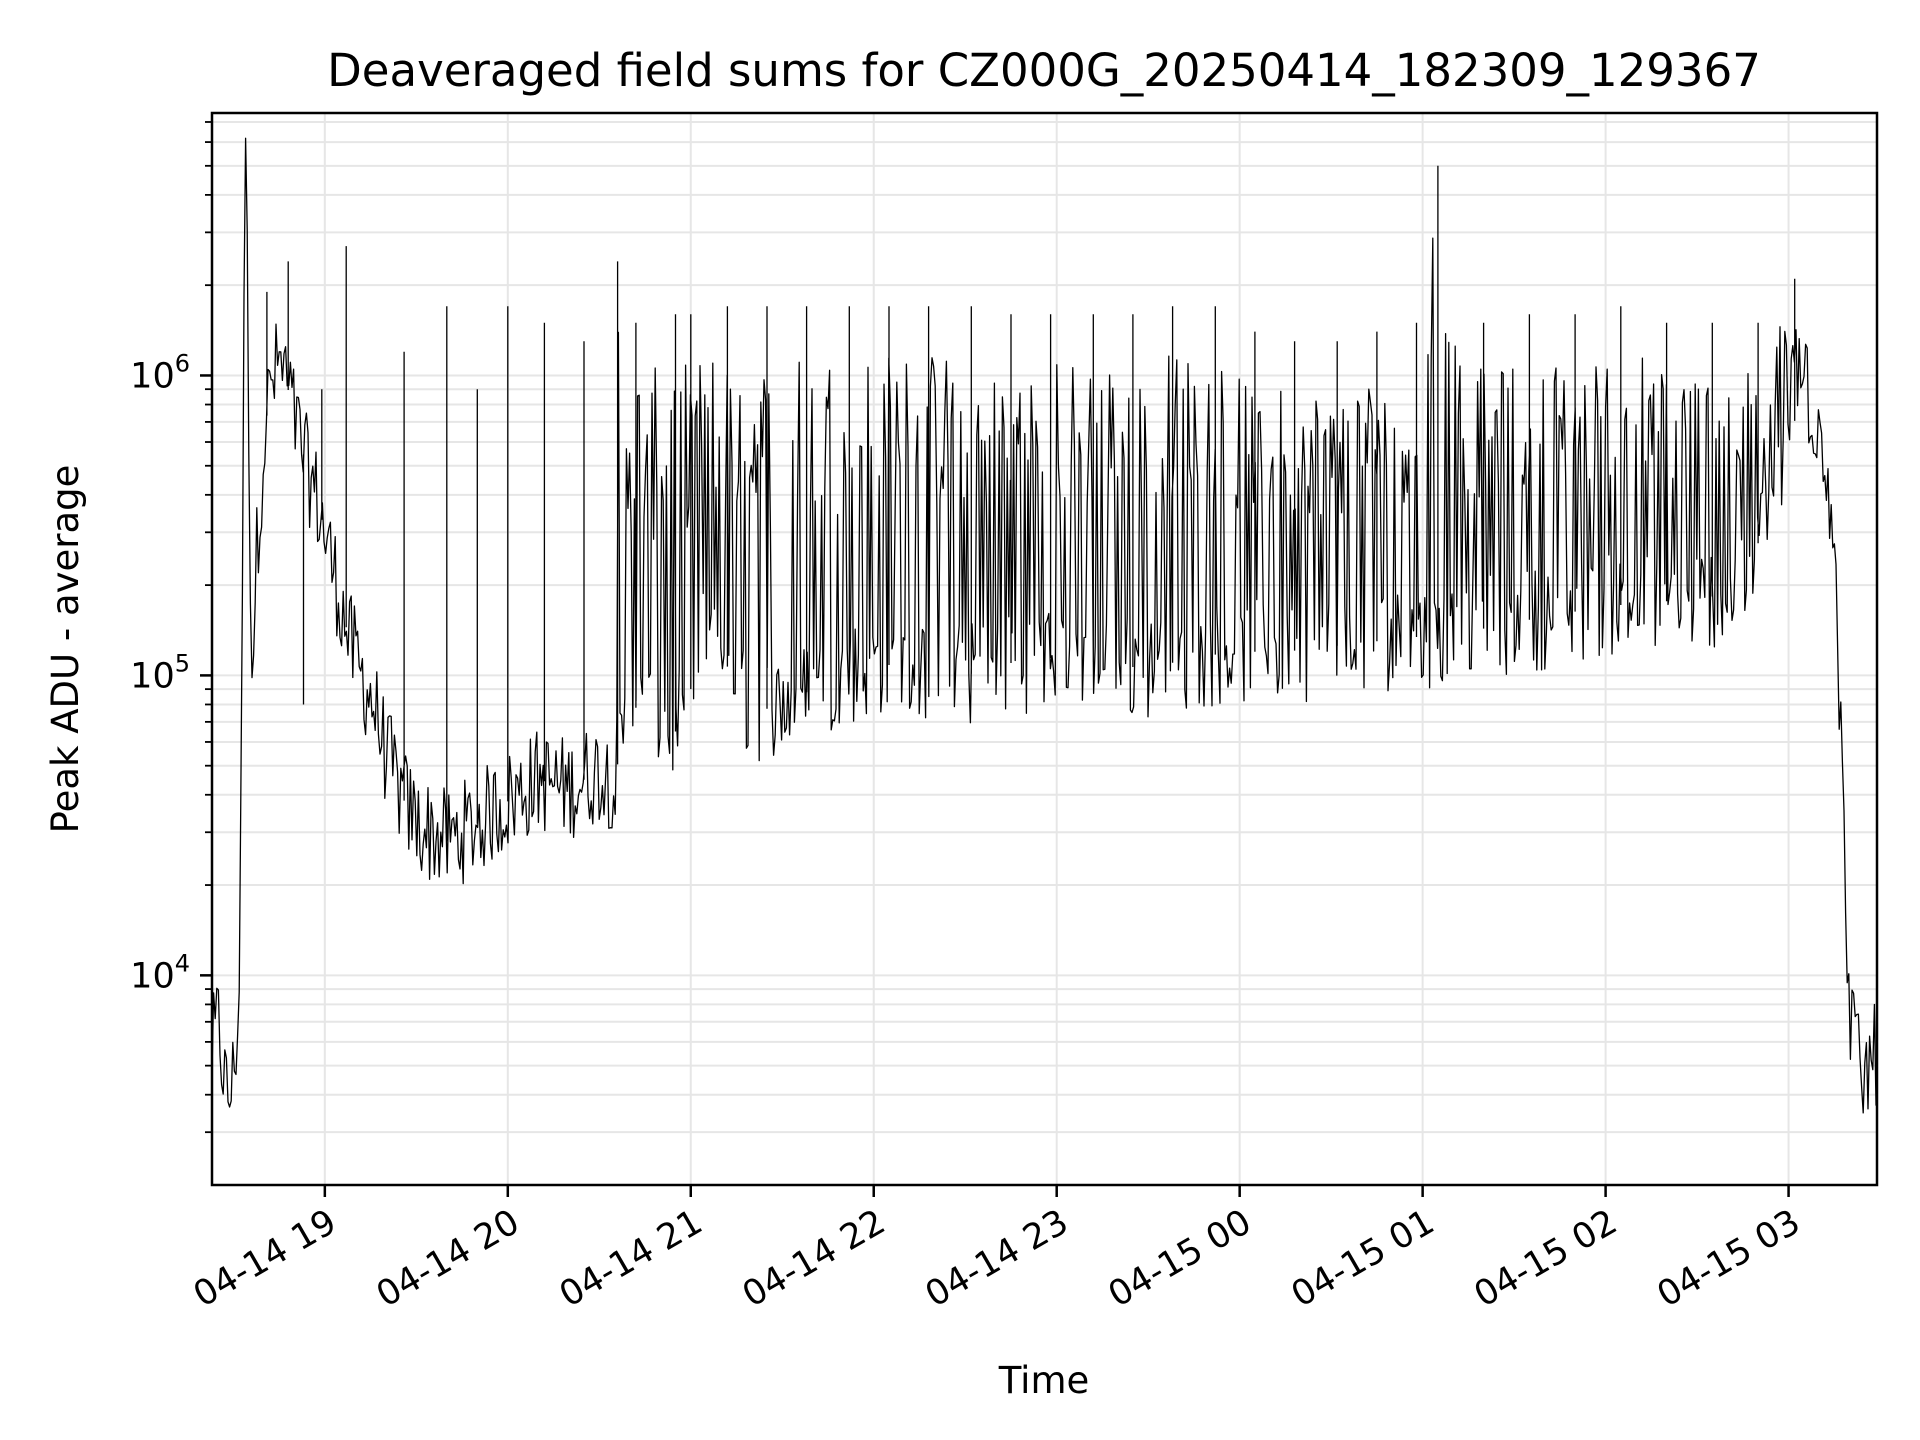 The height and width of the screenshot is (1440, 1920). What do you see at coordinates (171, 627) in the screenshot?
I see `y-axis: 10⁴ 10⁵ 10⁶` at bounding box center [171, 627].